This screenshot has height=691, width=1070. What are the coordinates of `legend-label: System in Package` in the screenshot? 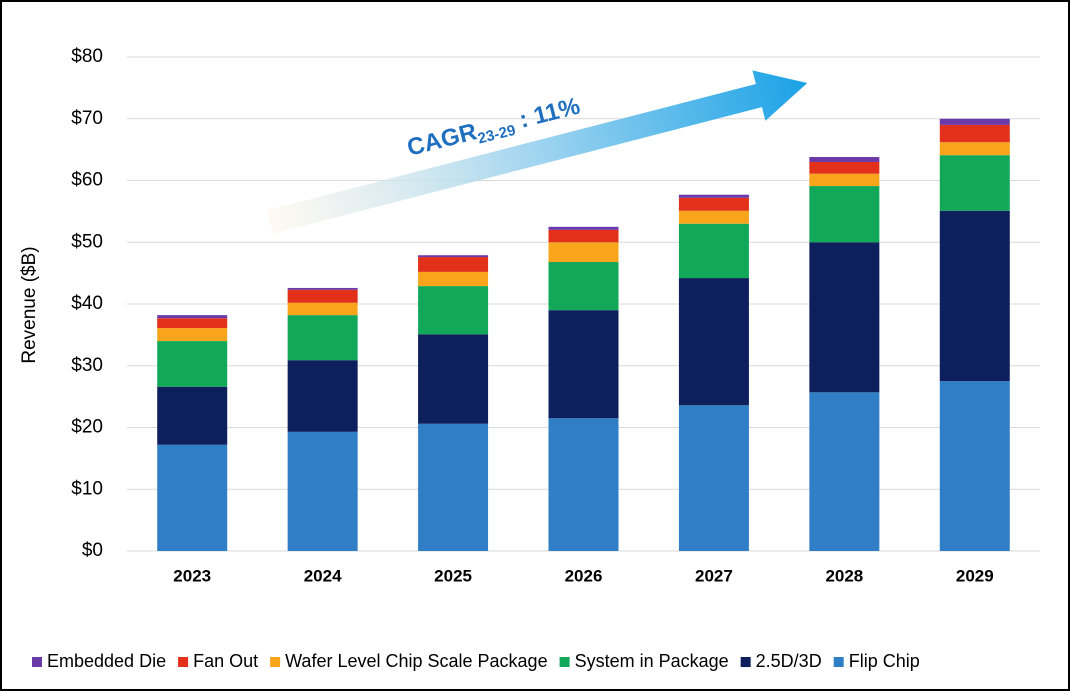 It's located at (652, 661).